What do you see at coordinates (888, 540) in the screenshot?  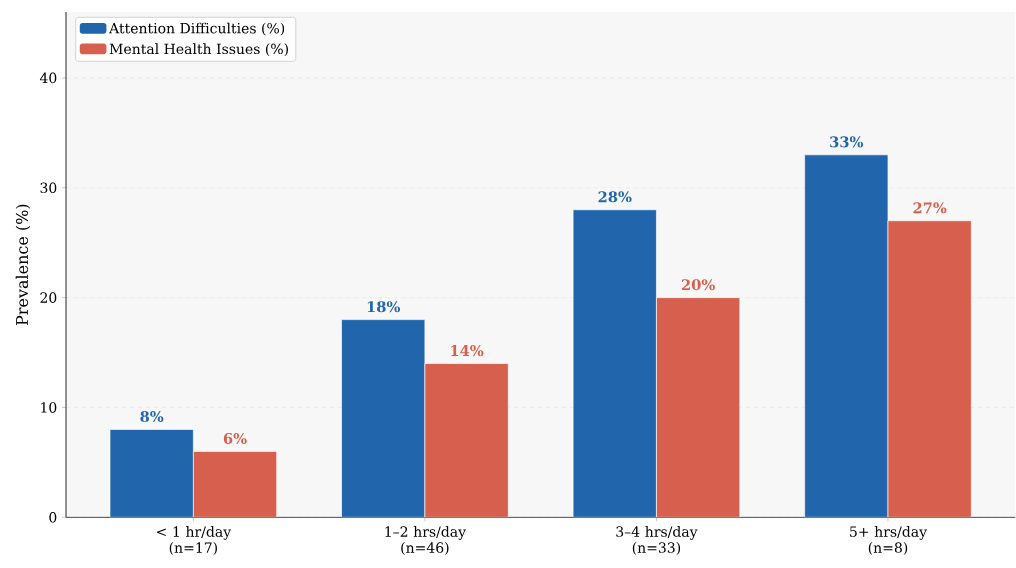 I see `x-tick-label: 5+ hrs/day (n=8)` at bounding box center [888, 540].